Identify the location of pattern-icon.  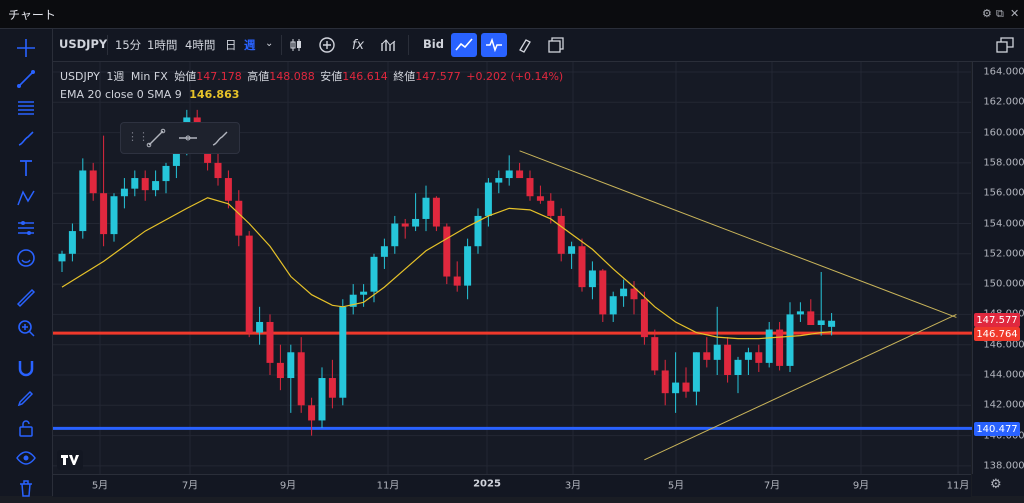
(26, 198).